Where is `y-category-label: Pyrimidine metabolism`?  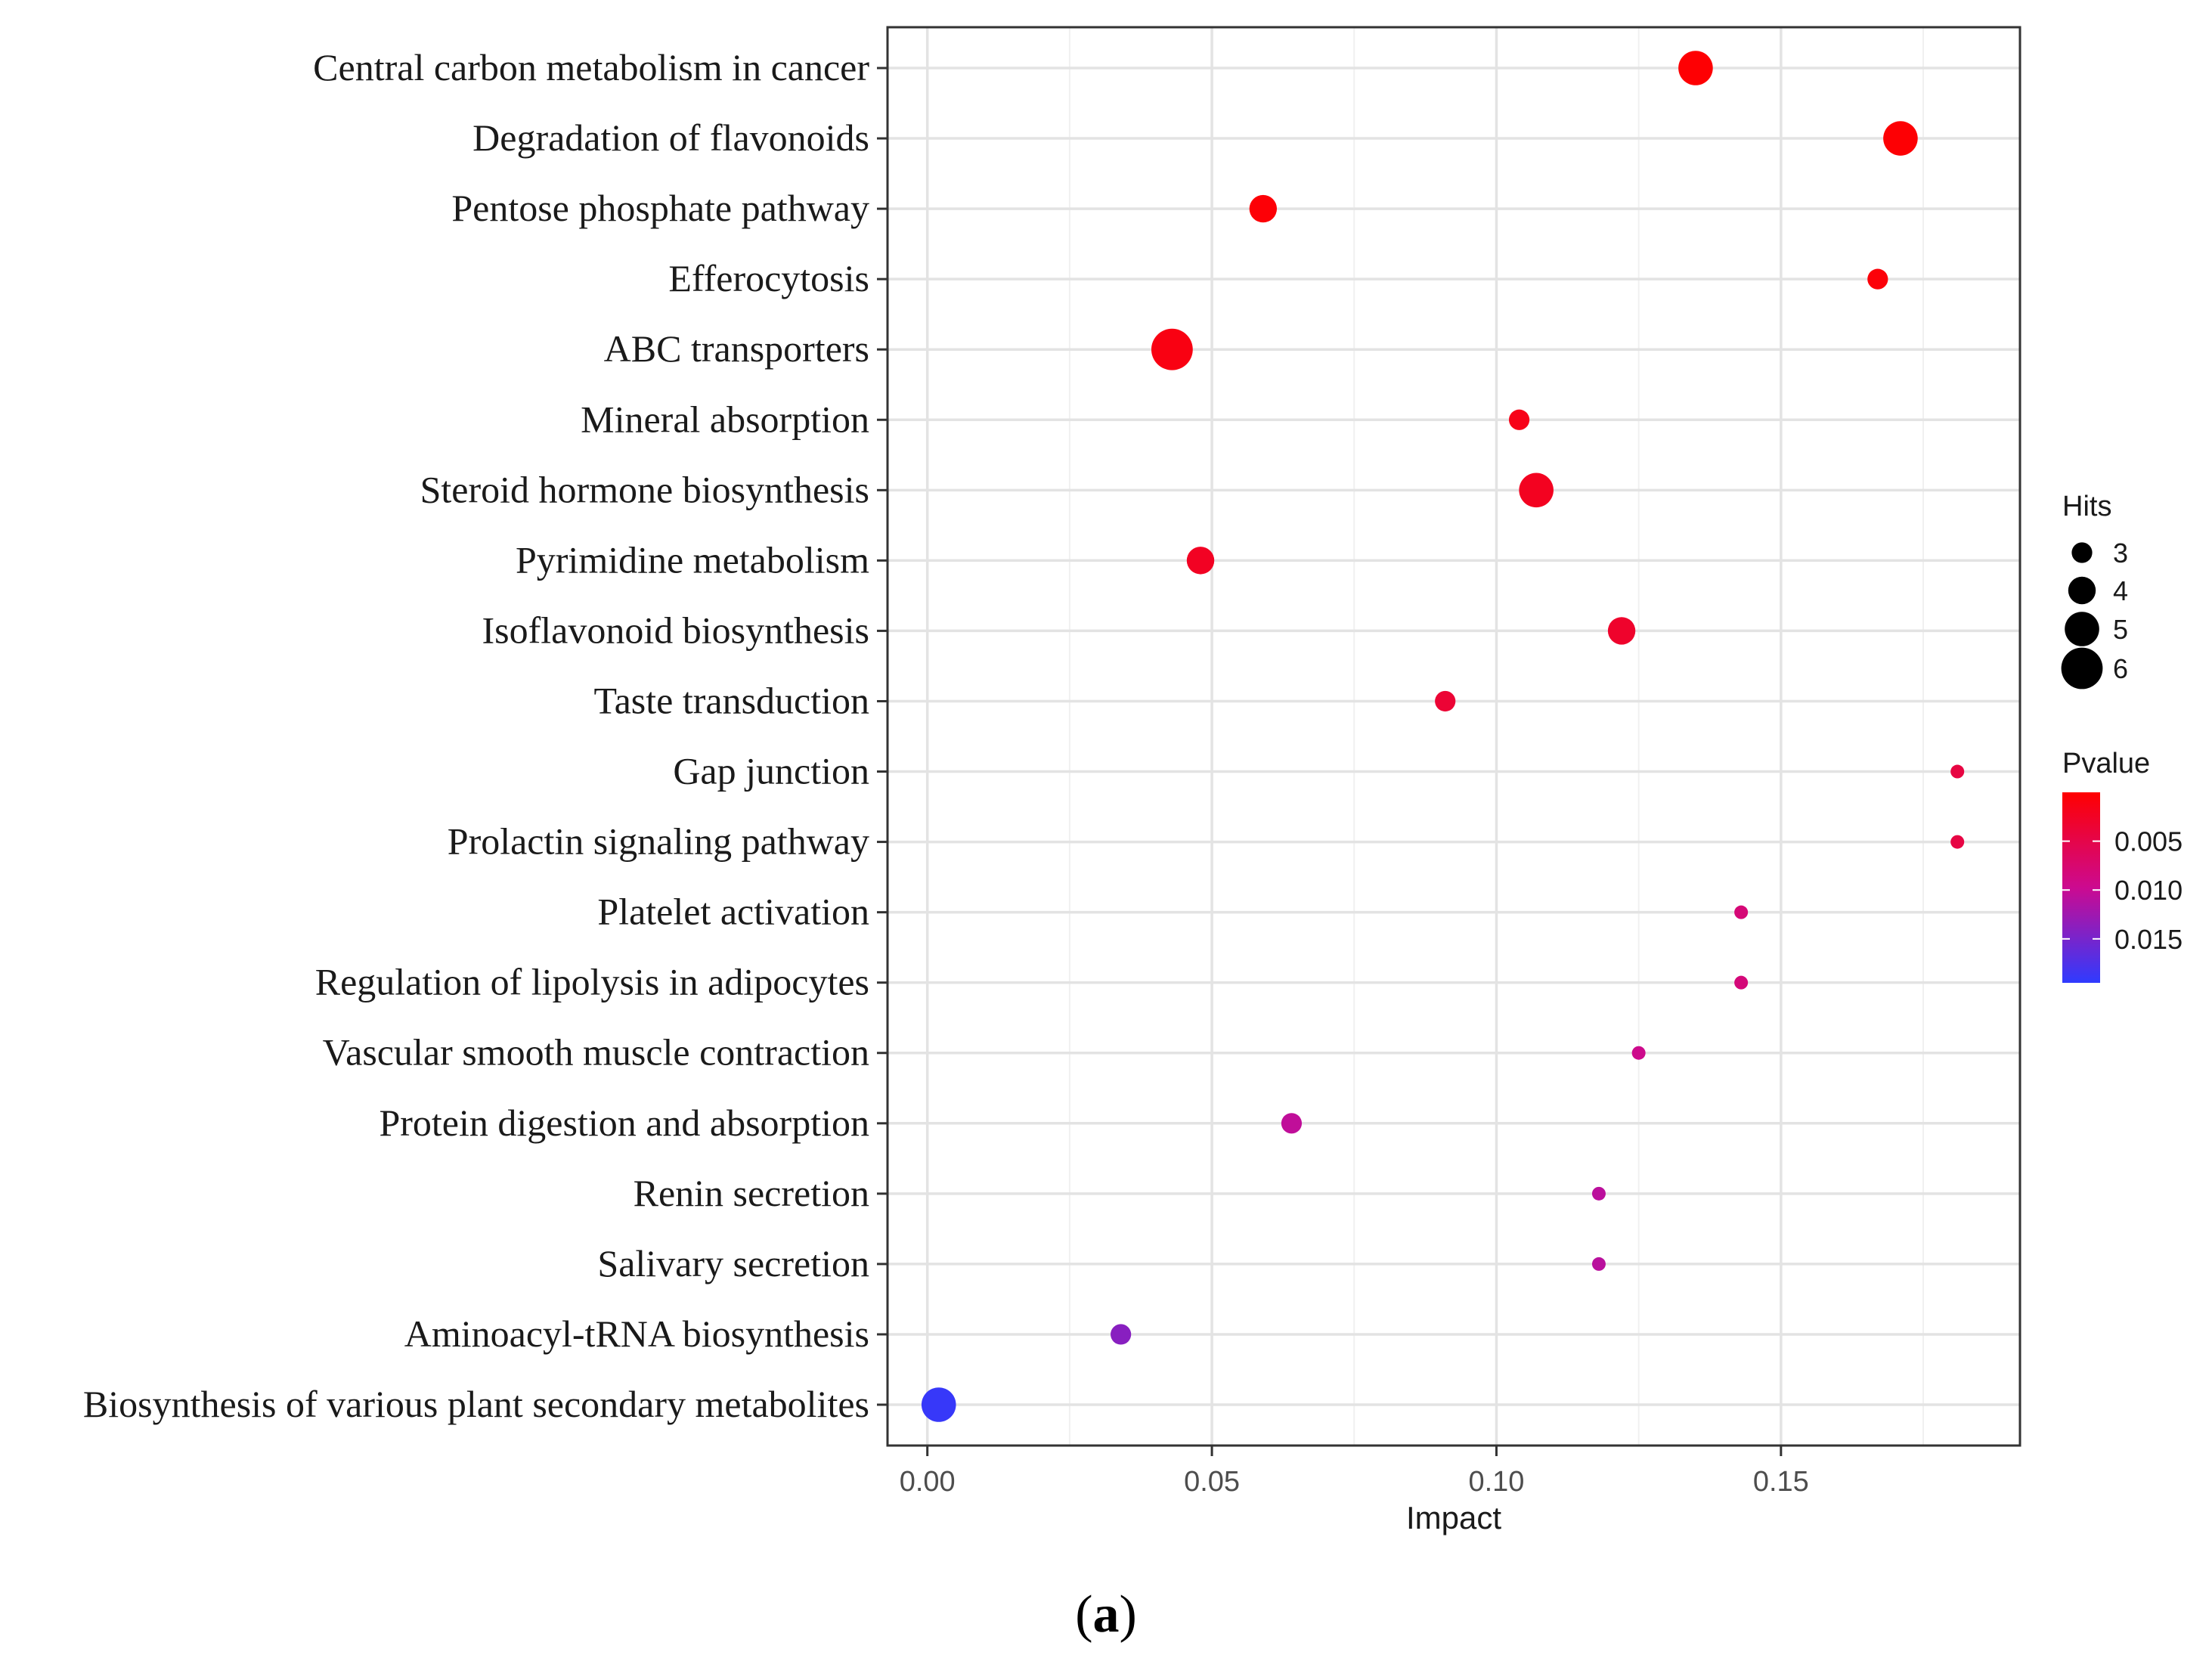
y-category-label: Pyrimidine metabolism is located at coordinates (692, 559).